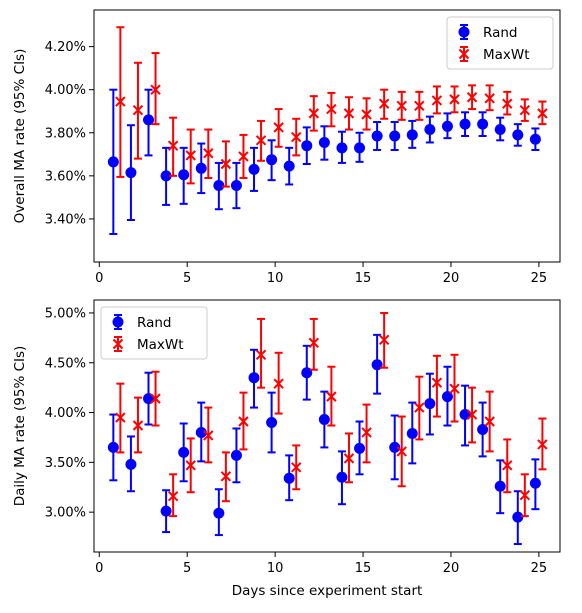  I want to click on x-tick-label: 20, so click(451, 278).